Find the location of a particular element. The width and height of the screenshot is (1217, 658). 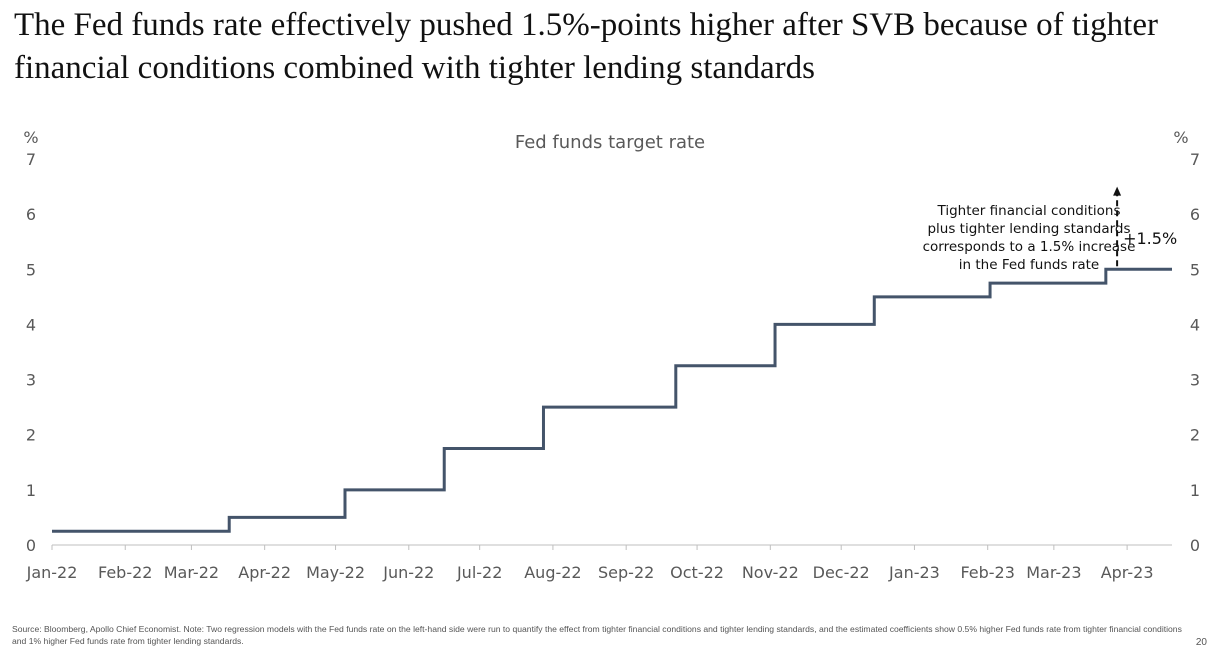

up-arrow-icon is located at coordinates (1117, 191).